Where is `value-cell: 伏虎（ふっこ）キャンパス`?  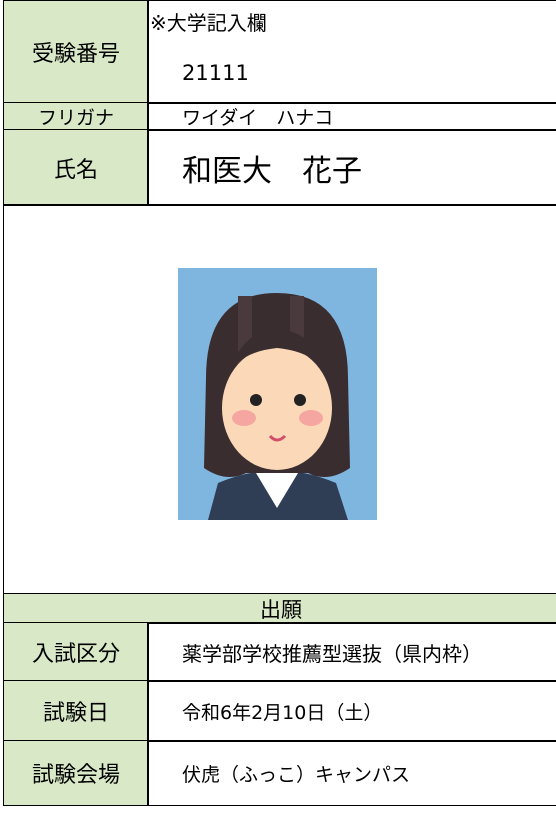 value-cell: 伏虎（ふっこ）キャンパス is located at coordinates (351, 773).